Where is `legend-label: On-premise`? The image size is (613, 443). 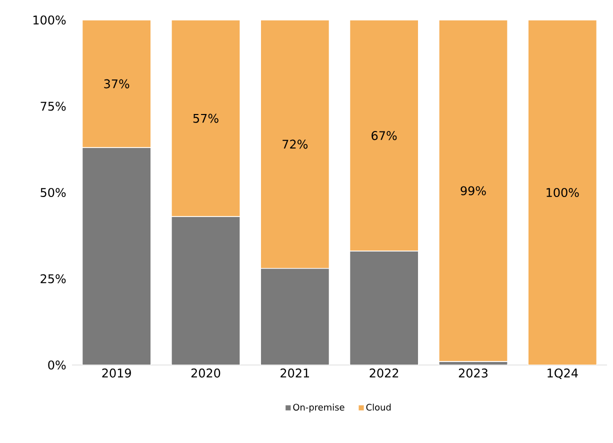
legend-label: On-premise is located at coordinates (318, 408).